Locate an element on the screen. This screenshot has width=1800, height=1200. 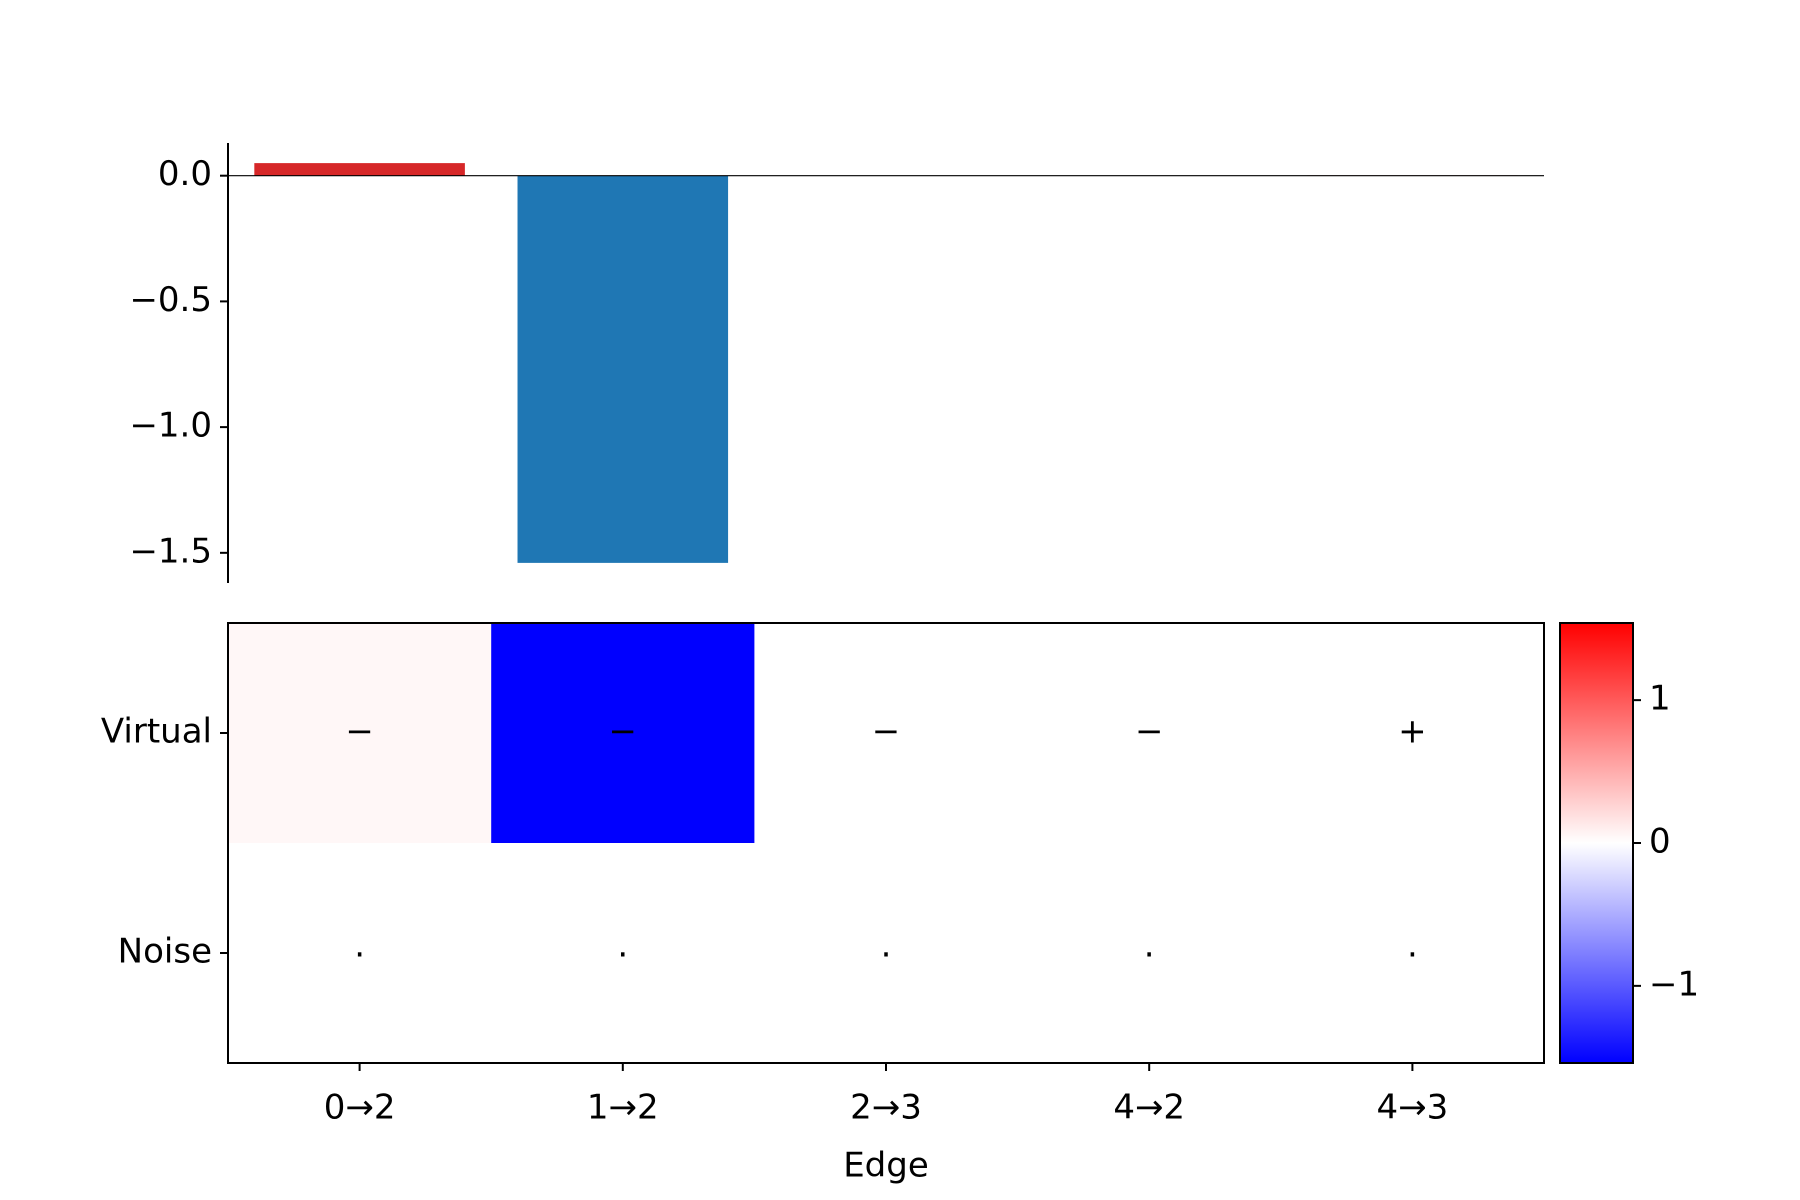
x-tick-label: 1→2 is located at coordinates (623, 1108).